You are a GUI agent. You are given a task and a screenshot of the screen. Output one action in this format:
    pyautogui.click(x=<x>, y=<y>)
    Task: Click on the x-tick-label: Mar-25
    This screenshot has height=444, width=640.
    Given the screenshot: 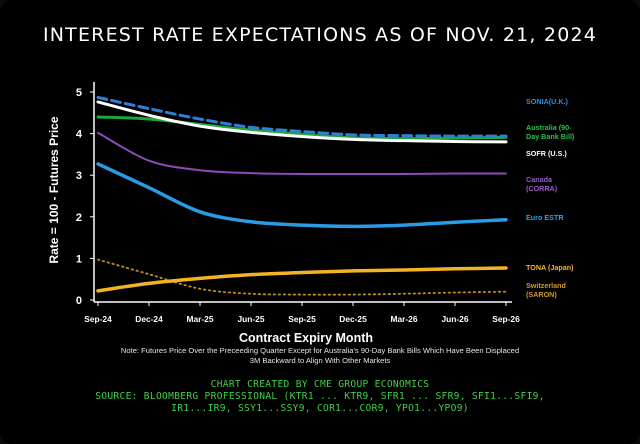 What is the action you would take?
    pyautogui.click(x=200, y=319)
    